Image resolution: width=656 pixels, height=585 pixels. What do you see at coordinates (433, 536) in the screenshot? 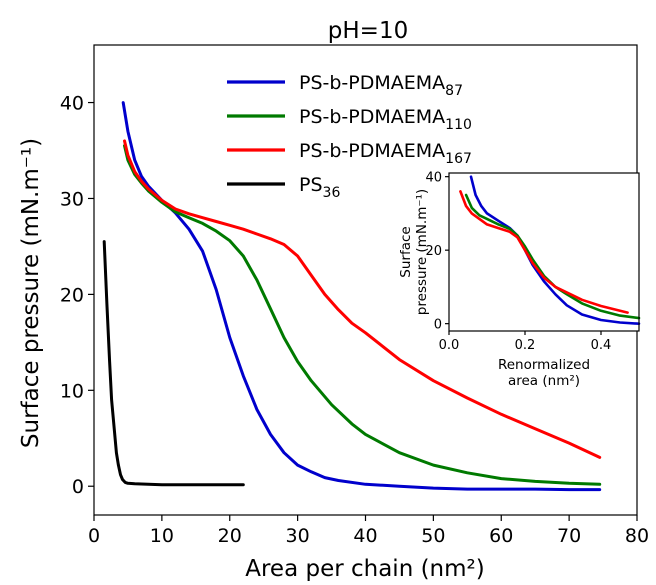
I see `x-tick-label: 50` at bounding box center [433, 536].